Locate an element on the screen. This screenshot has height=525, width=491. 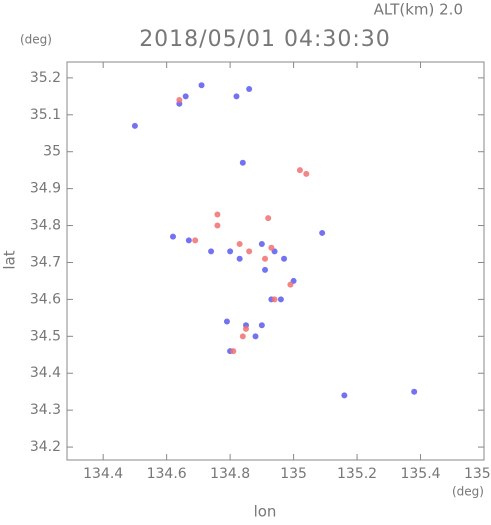
y-tick-label: 35.1 is located at coordinates (45, 115).